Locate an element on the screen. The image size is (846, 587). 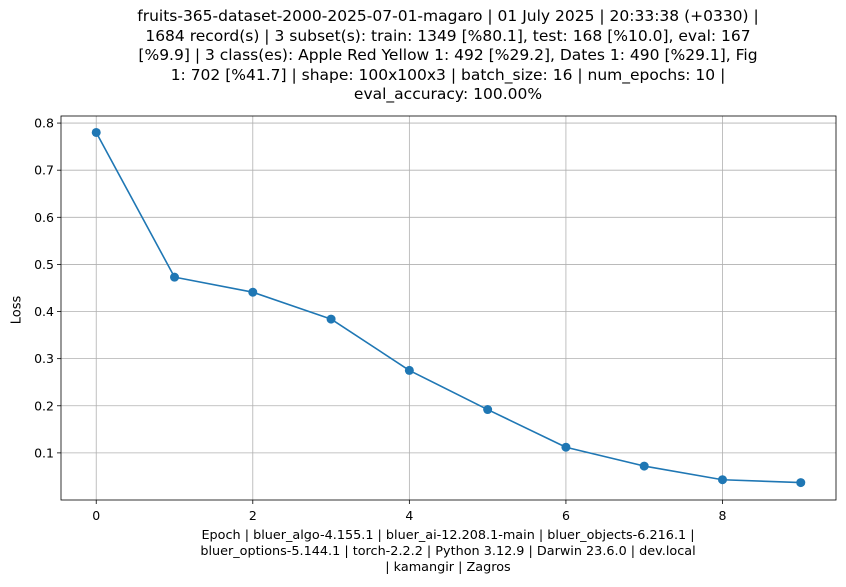
y-tick-label: 0.3 is located at coordinates (44, 358).